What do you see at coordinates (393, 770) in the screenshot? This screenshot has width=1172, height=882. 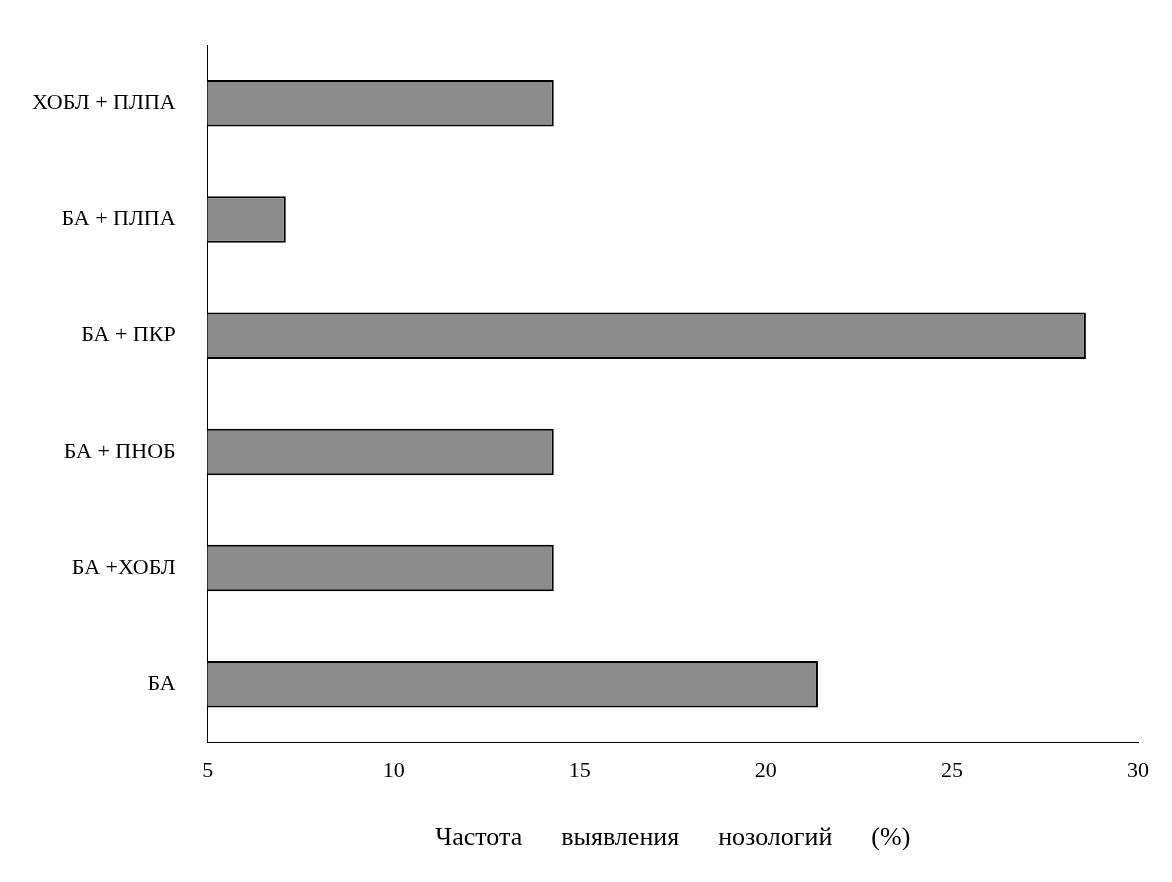 I see `x-tick-label: 10` at bounding box center [393, 770].